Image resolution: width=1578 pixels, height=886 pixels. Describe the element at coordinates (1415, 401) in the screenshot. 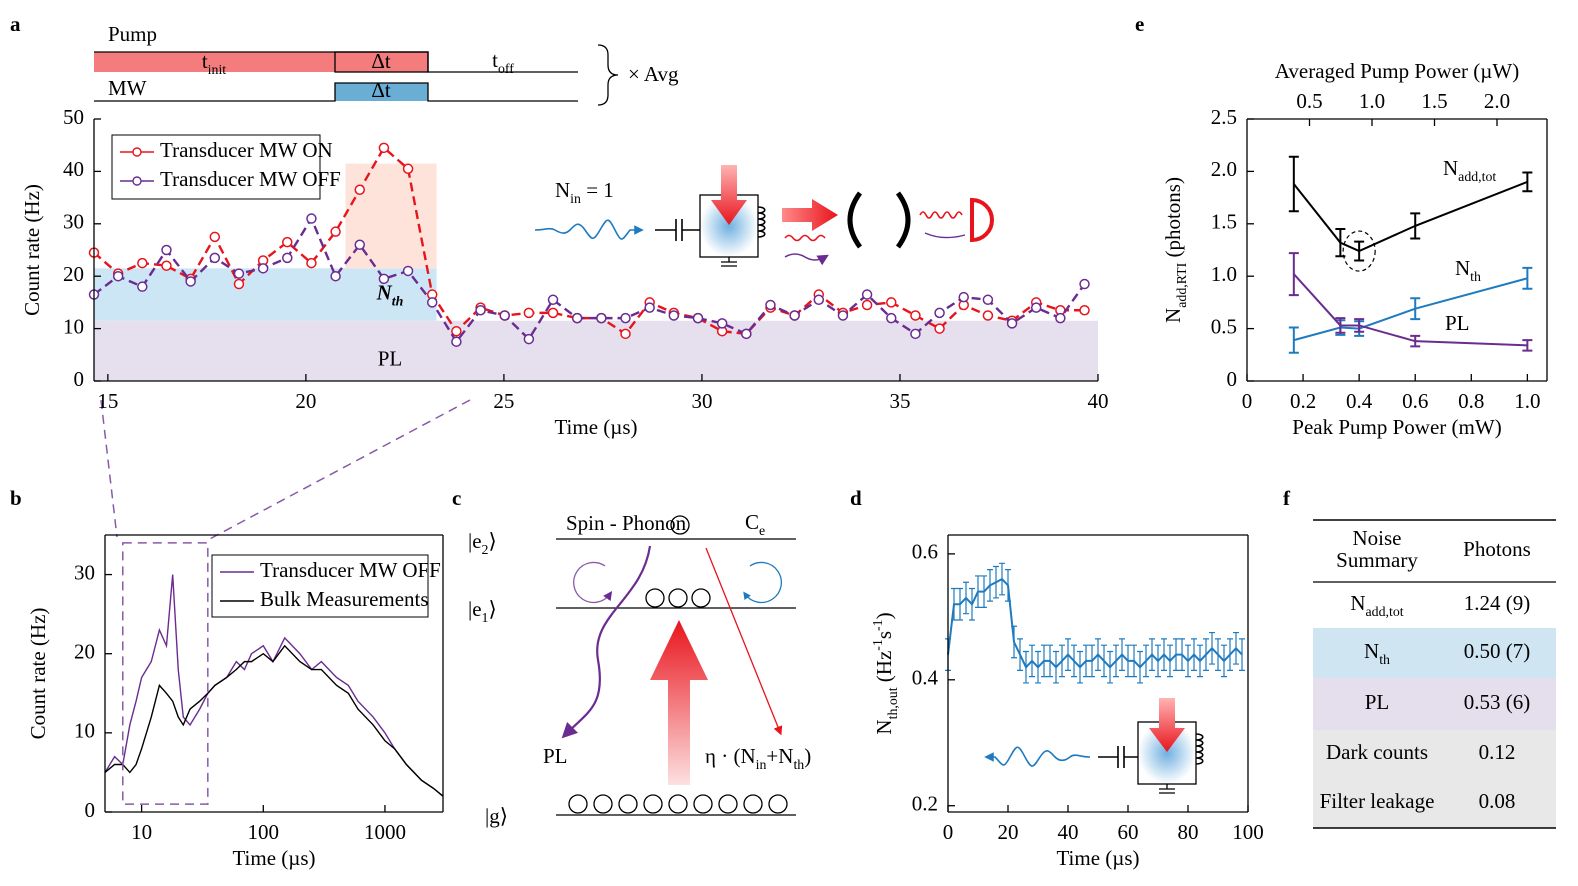

I see `x-tick-label: 0.6` at that location.